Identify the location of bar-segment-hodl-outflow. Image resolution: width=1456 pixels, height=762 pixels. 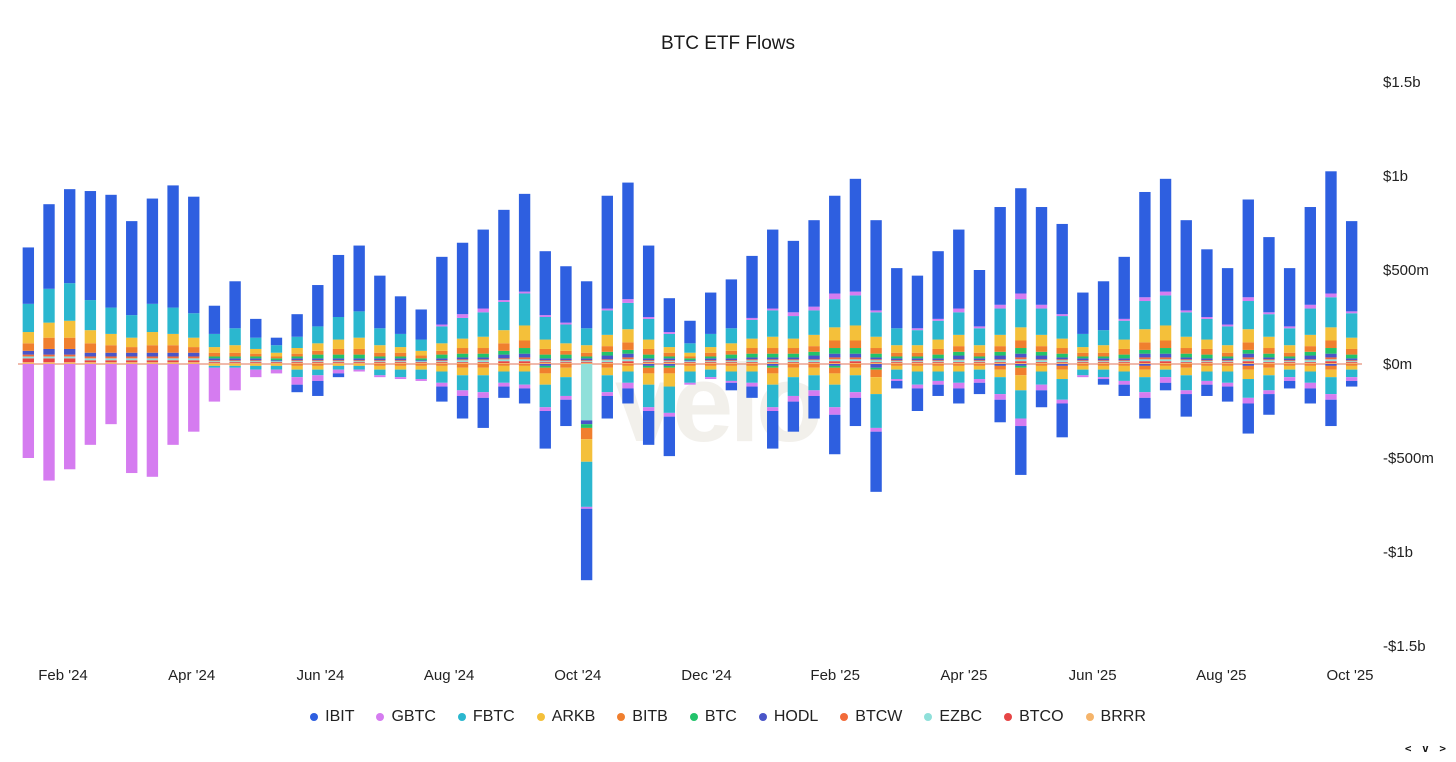
(586, 422).